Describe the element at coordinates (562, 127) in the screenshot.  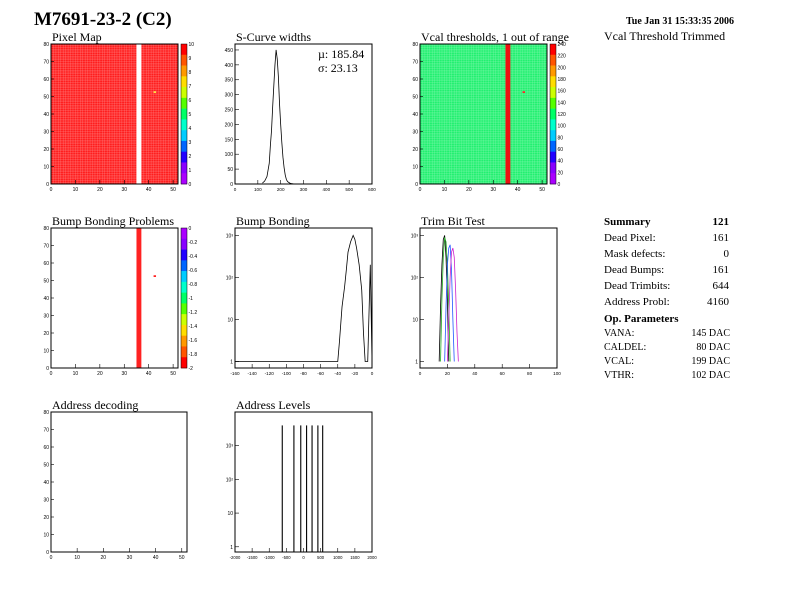
I see `colorbar-label: 100` at that location.